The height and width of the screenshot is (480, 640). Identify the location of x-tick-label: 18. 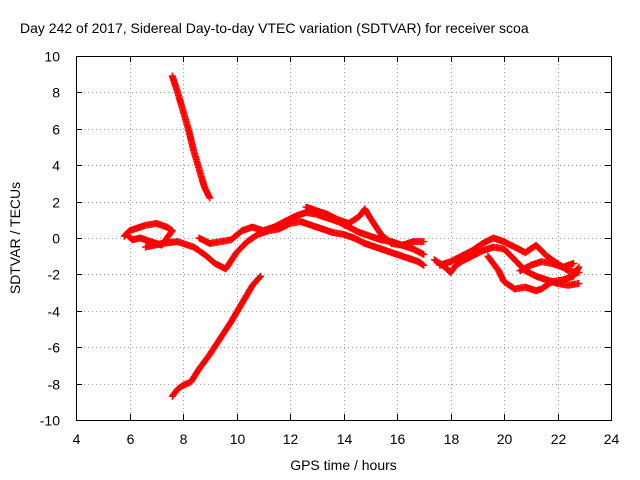
(452, 439).